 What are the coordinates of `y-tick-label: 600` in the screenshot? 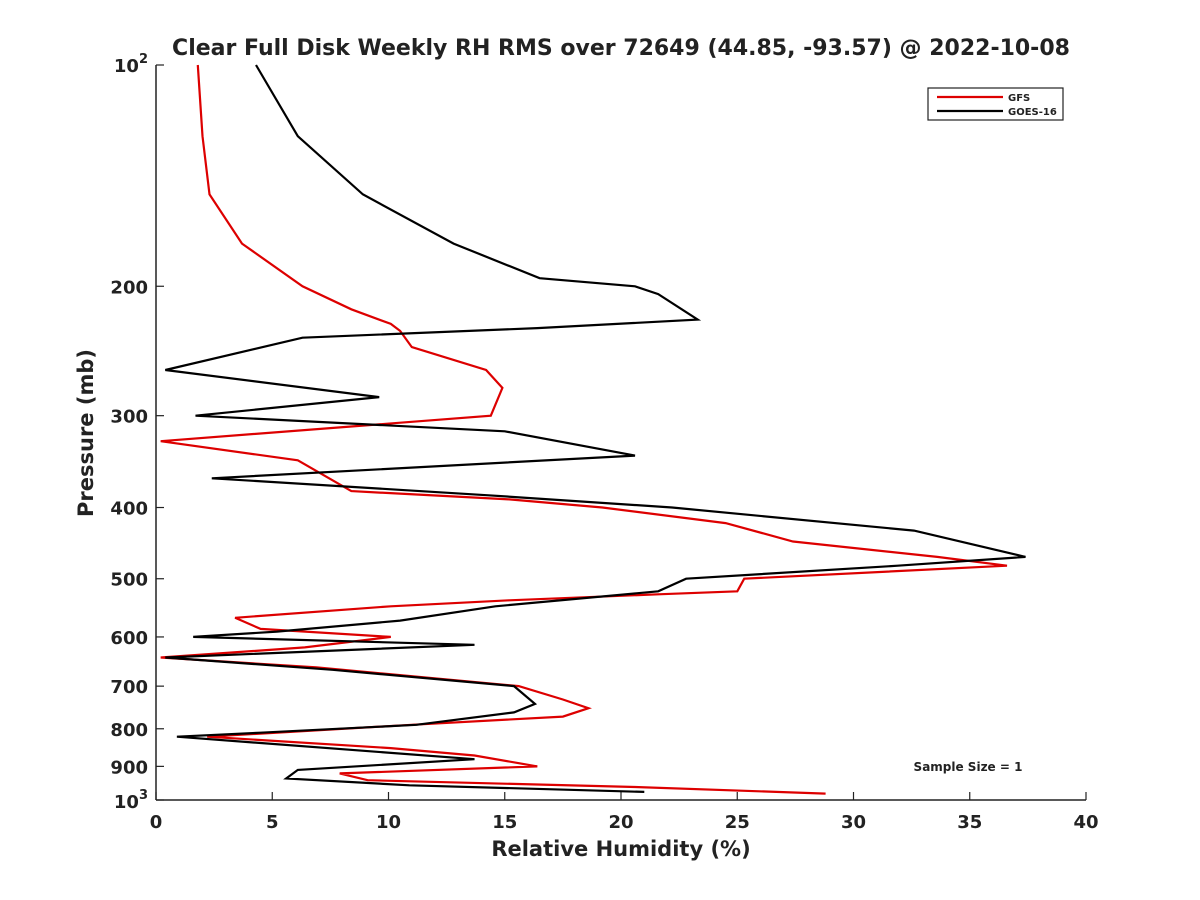 It's located at (129, 638).